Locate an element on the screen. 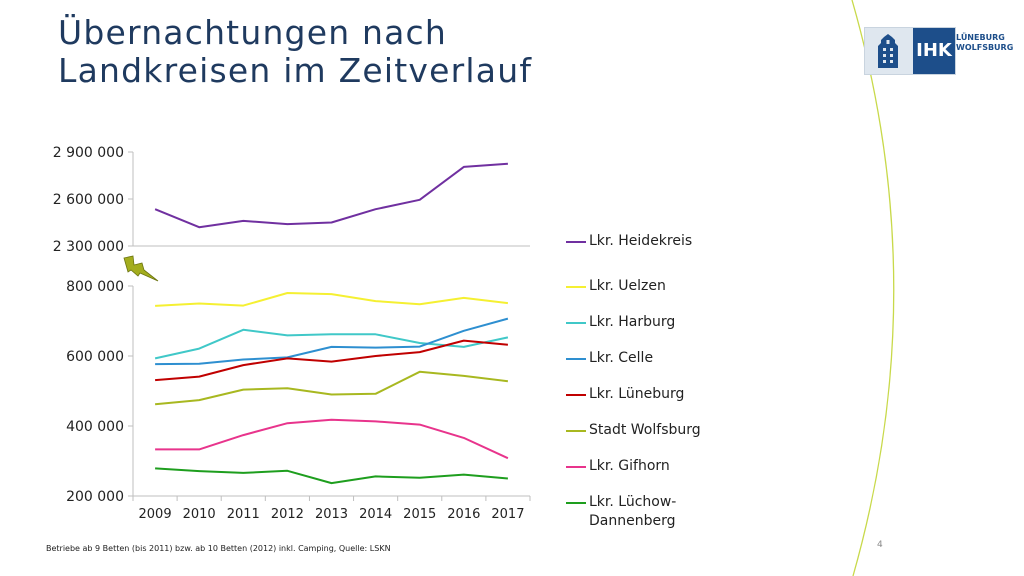 The width and height of the screenshot is (1024, 576). lower-y-tick-label: 200 000 is located at coordinates (95, 497).